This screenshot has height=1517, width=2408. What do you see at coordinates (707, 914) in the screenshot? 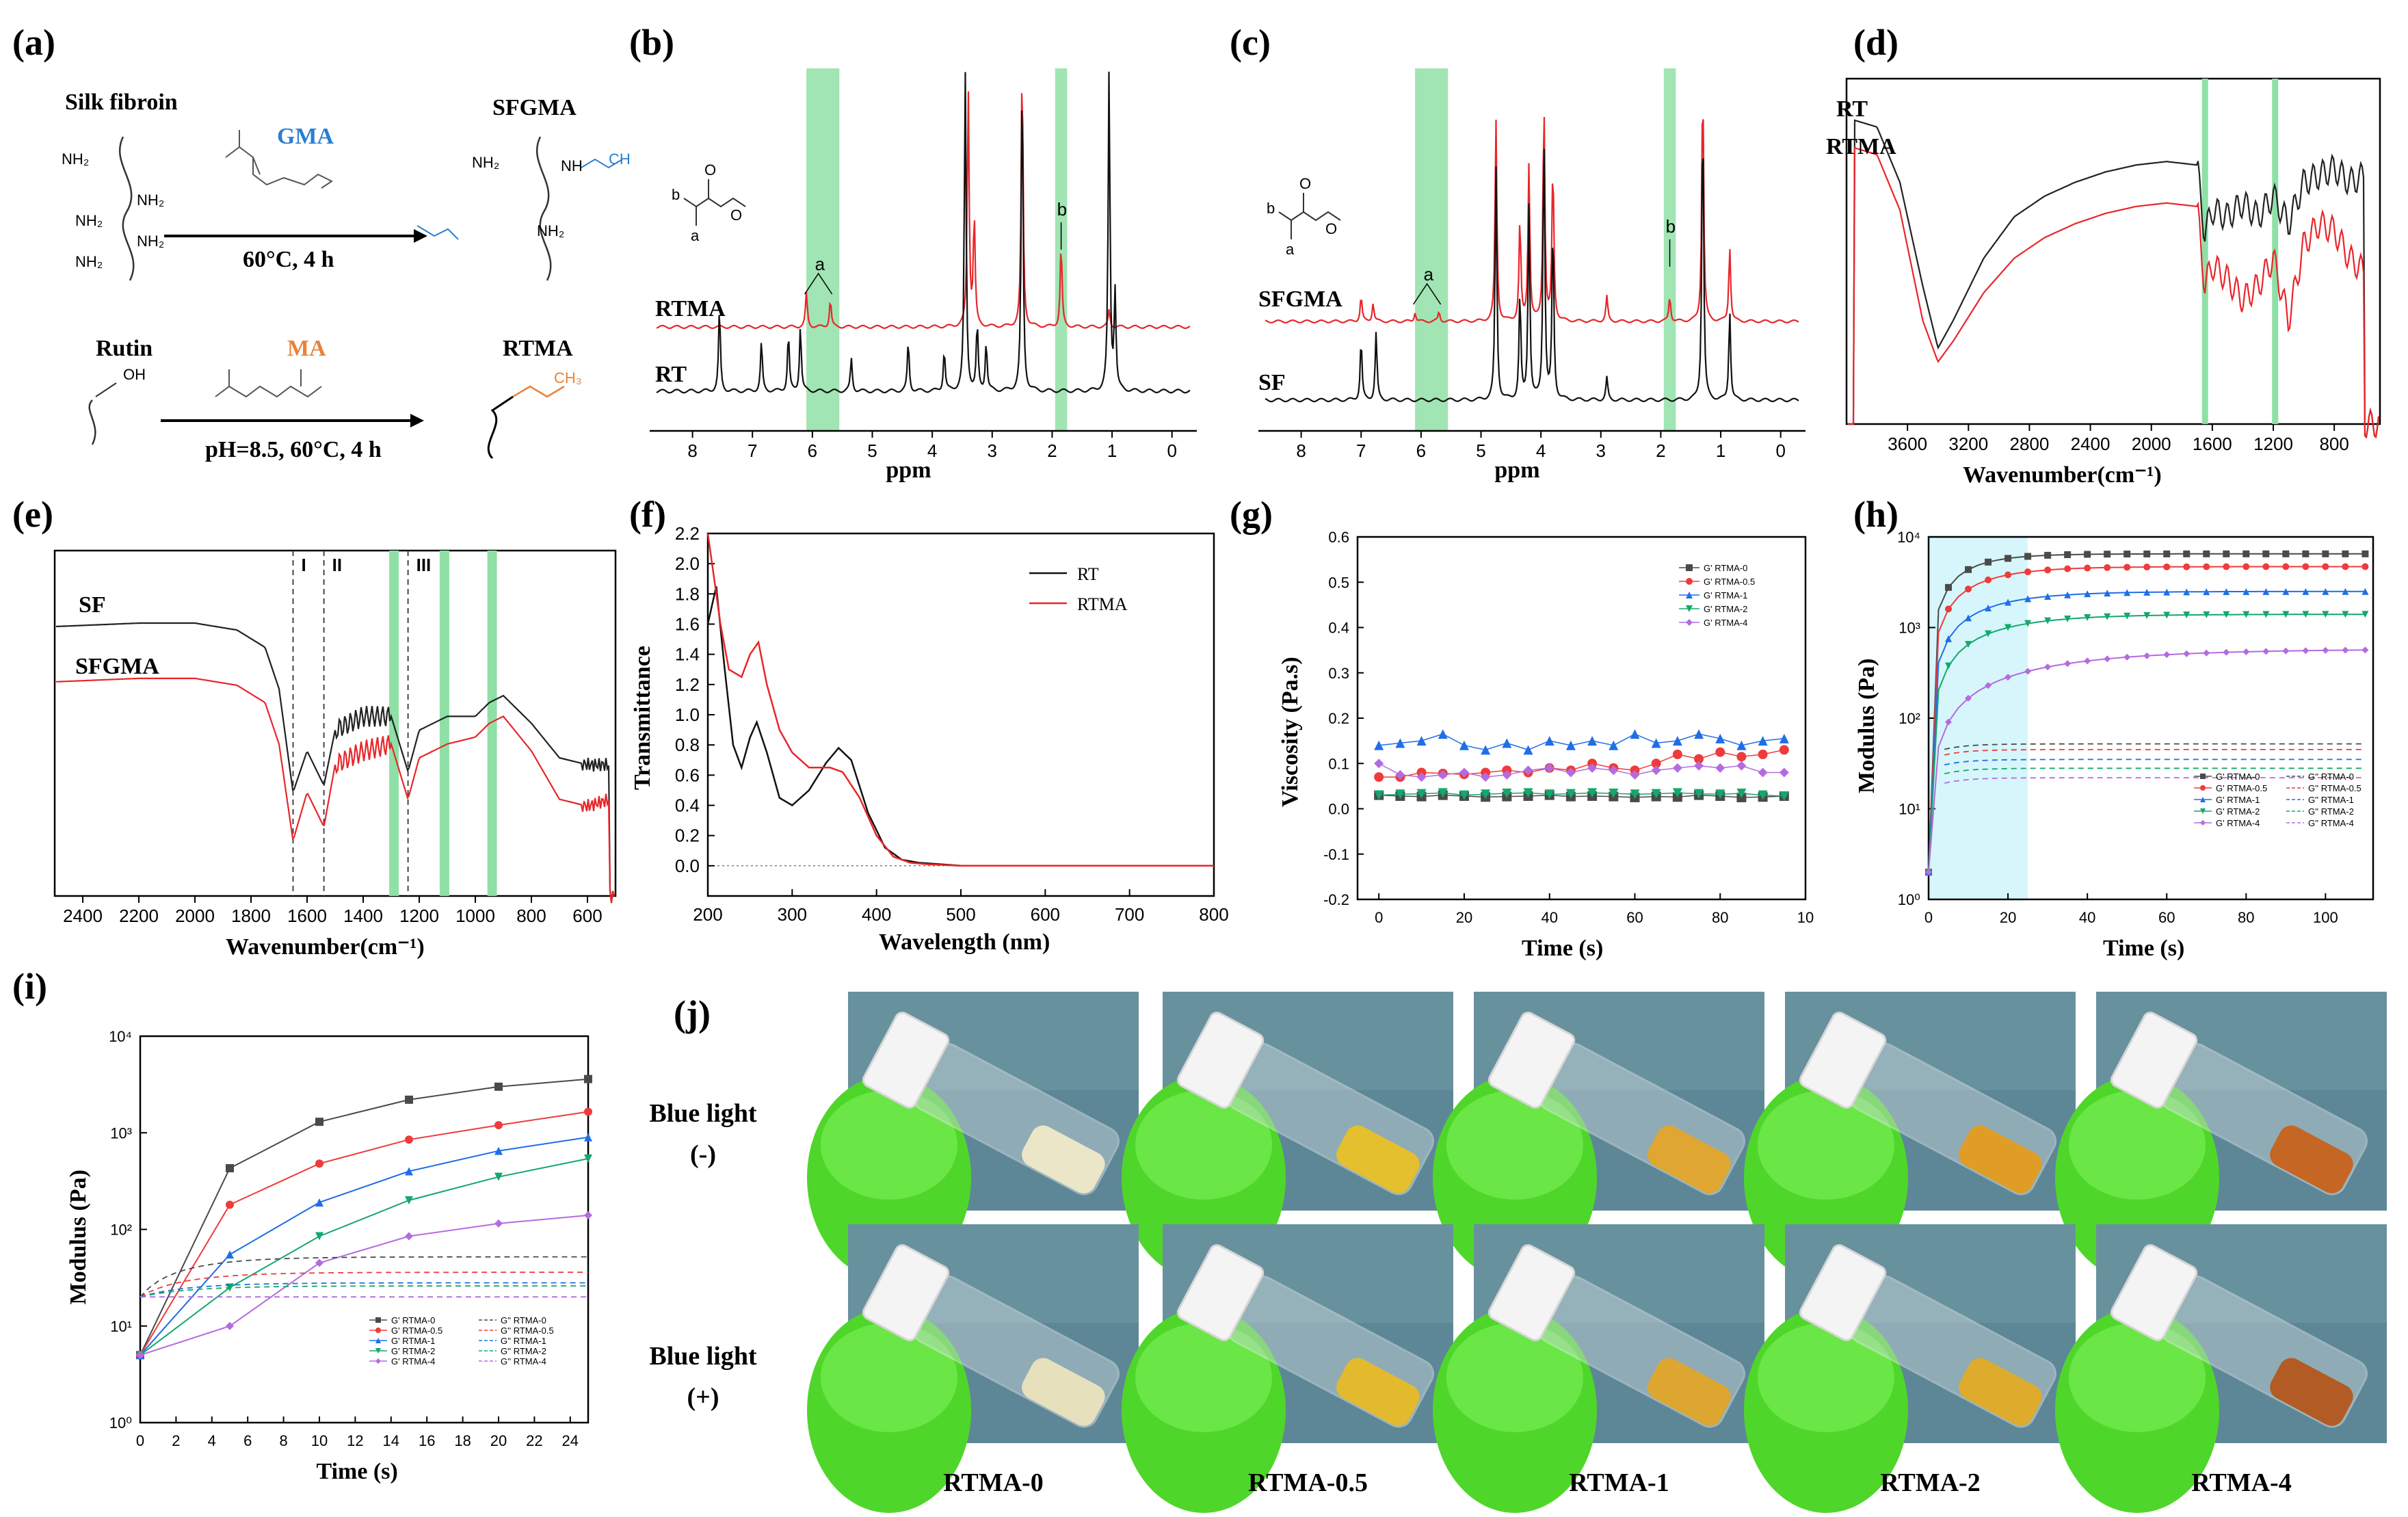
I see `x-tick-label: 200` at bounding box center [707, 914].